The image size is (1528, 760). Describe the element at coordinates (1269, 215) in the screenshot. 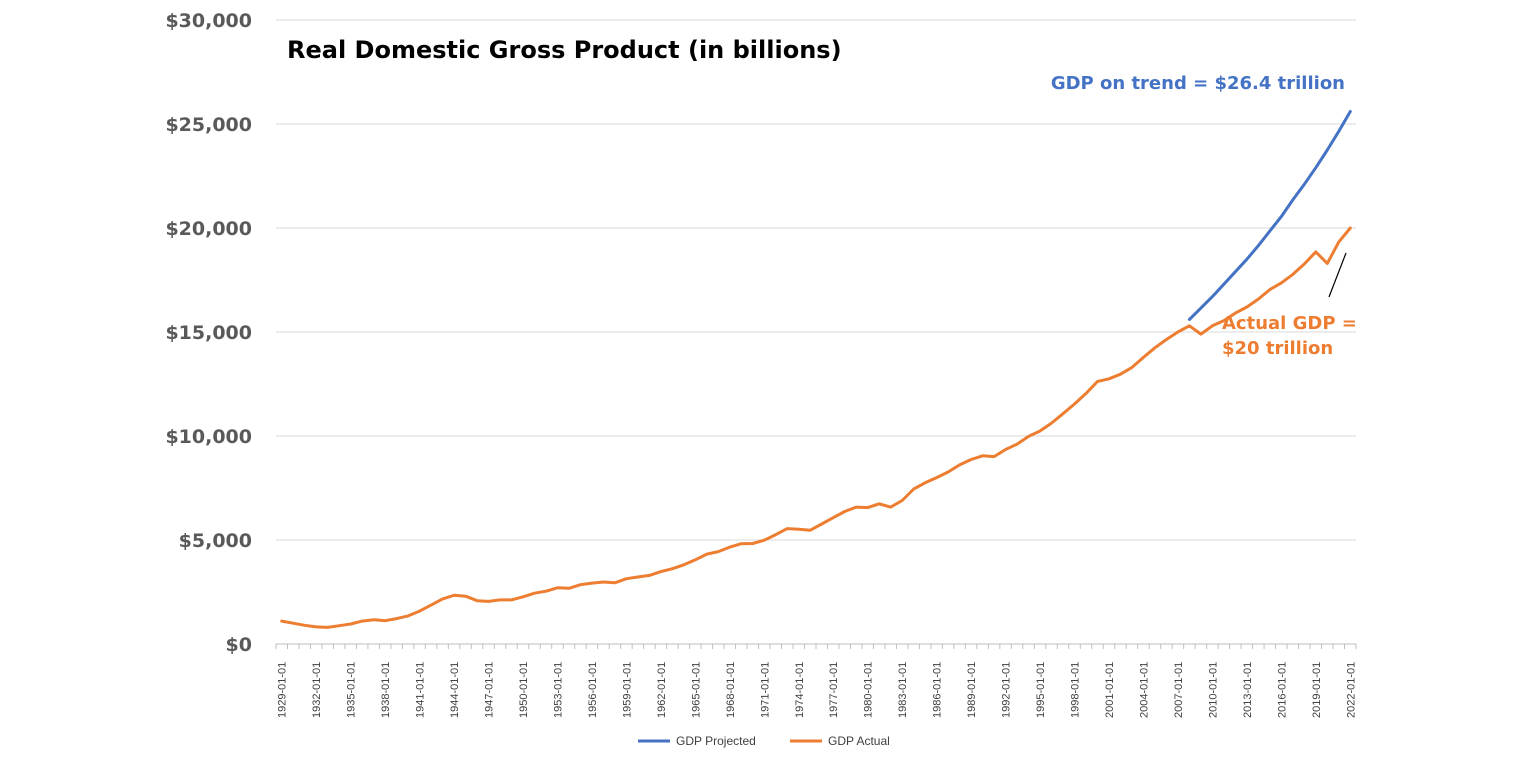

I see `series-line-gdp-projected` at that location.